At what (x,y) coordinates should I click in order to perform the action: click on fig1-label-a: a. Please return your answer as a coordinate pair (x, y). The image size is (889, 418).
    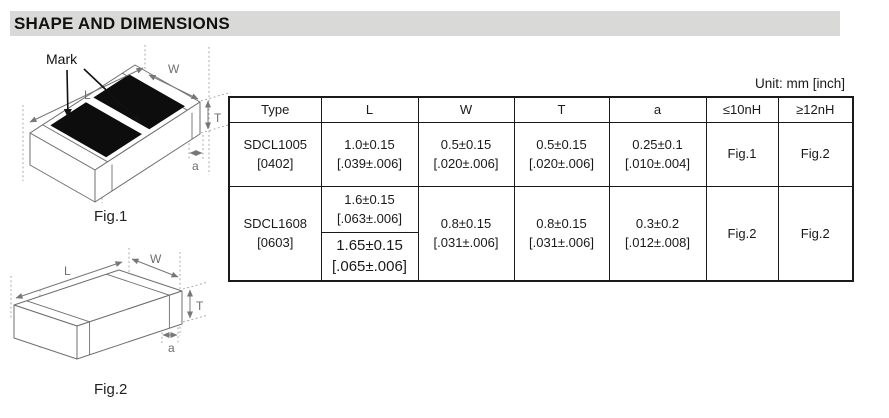
    Looking at the image, I should click on (195, 166).